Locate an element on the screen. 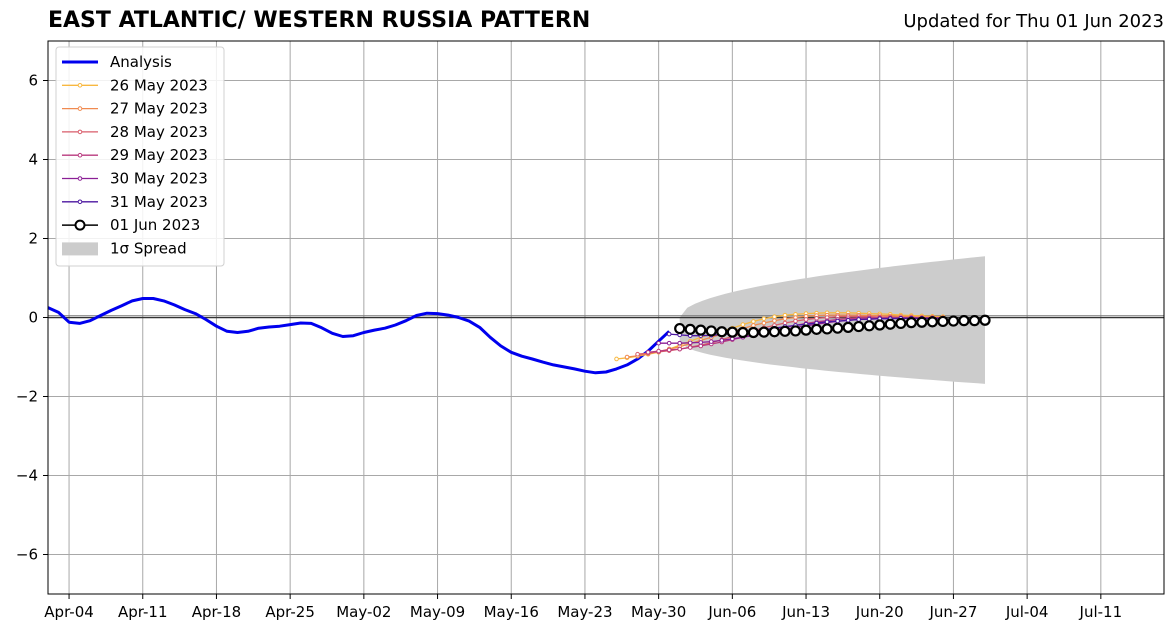 The height and width of the screenshot is (633, 1176). y-tick-label: 4 is located at coordinates (33, 160).